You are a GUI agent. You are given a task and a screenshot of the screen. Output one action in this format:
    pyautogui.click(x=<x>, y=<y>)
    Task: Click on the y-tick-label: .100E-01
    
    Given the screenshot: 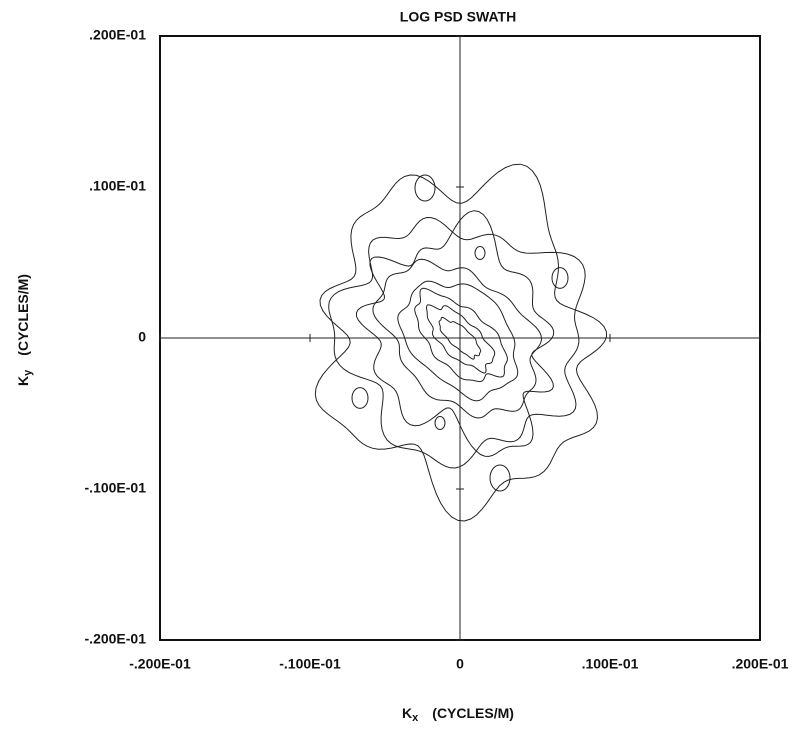 What is the action you would take?
    pyautogui.click(x=117, y=186)
    